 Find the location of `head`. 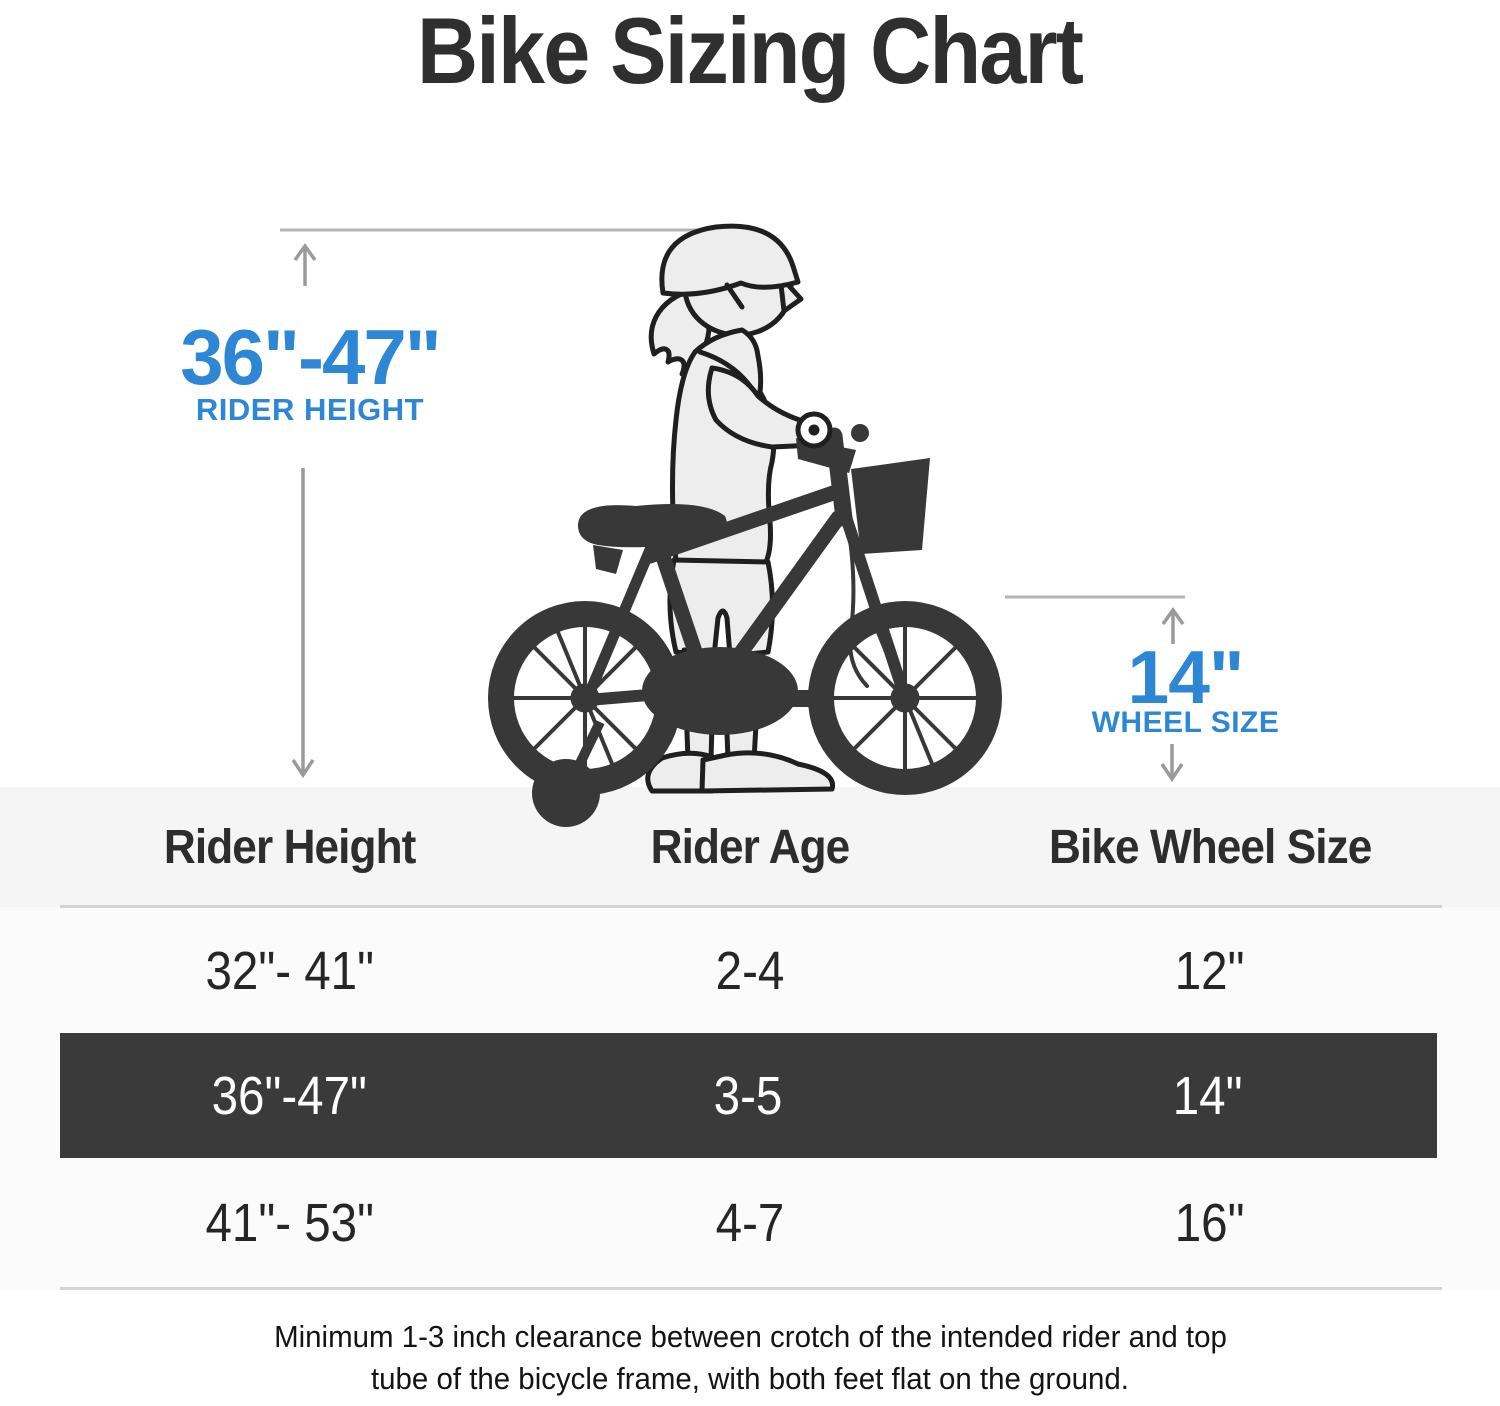

head is located at coordinates (738, 288).